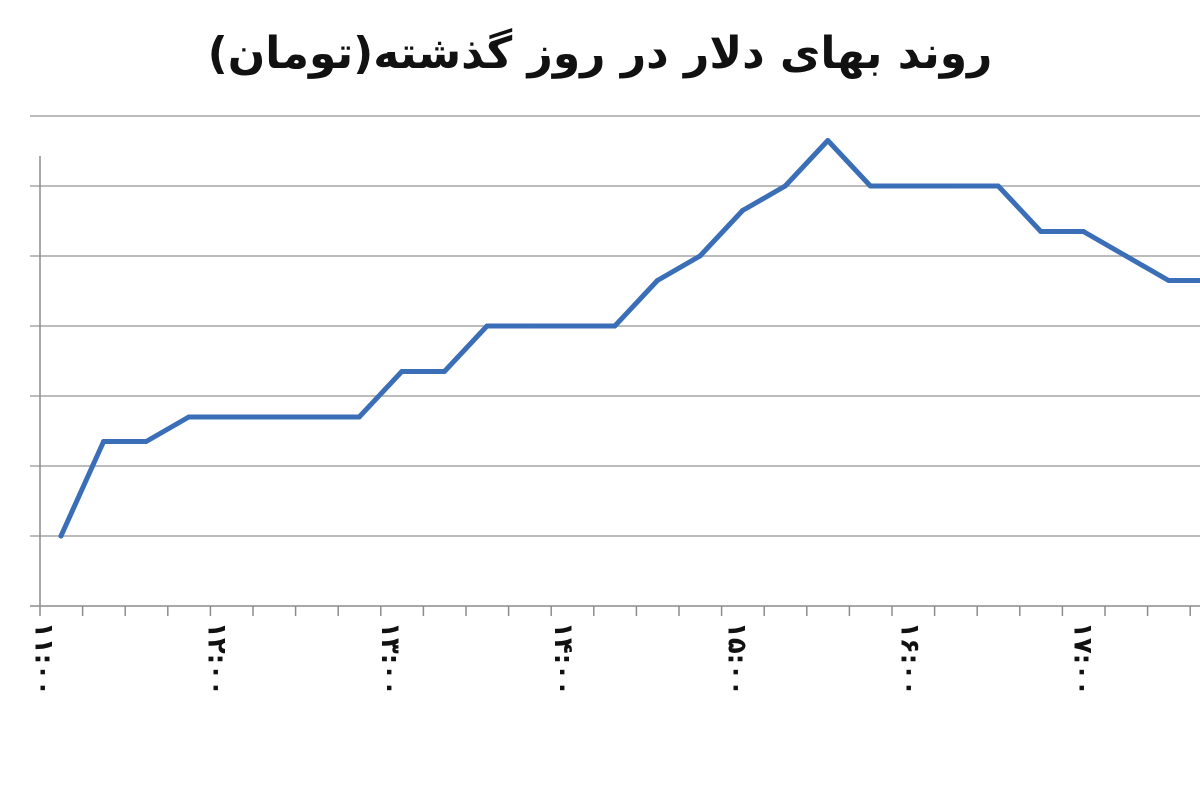 This screenshot has width=1200, height=800. I want to click on x-tick-label: ۱۲:۰۰, so click(217, 659).